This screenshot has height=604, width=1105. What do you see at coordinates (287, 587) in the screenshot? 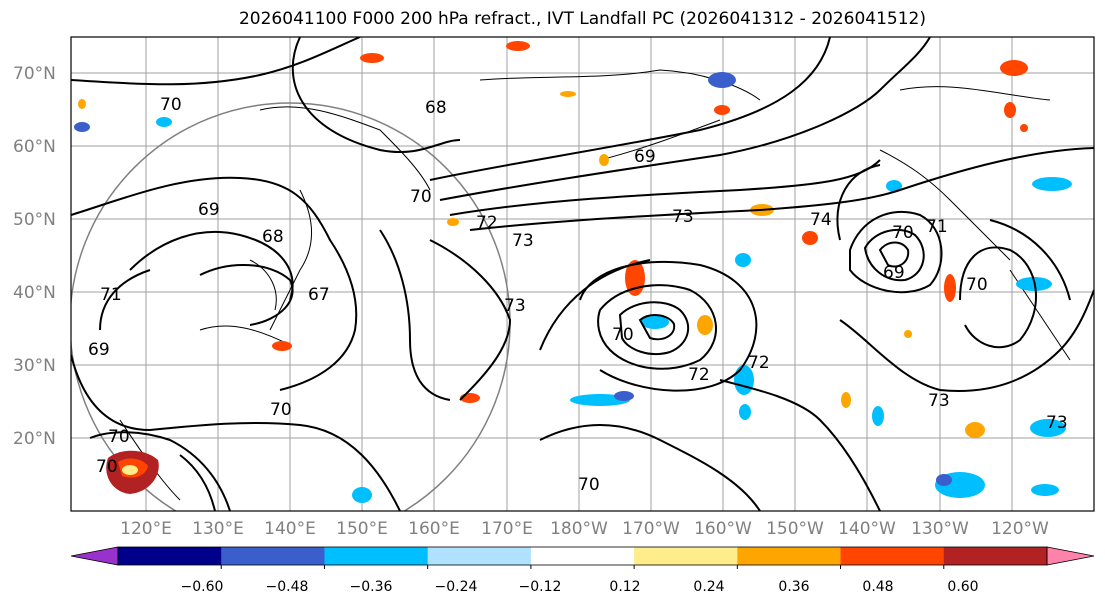
I see `colorbar-tick-label: −0.48` at bounding box center [287, 587].